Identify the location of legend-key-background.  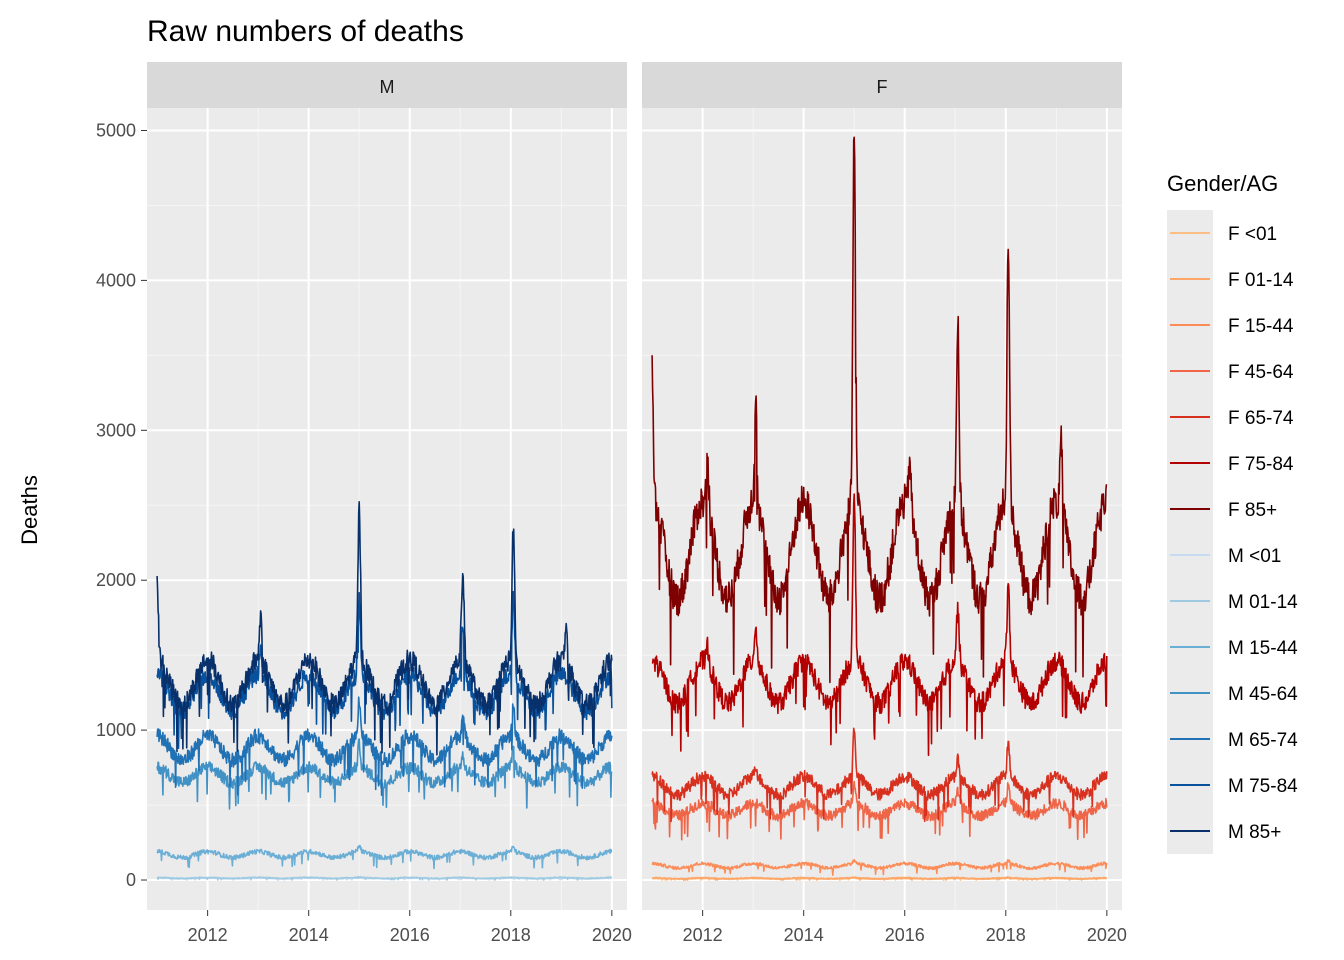
(1190, 532).